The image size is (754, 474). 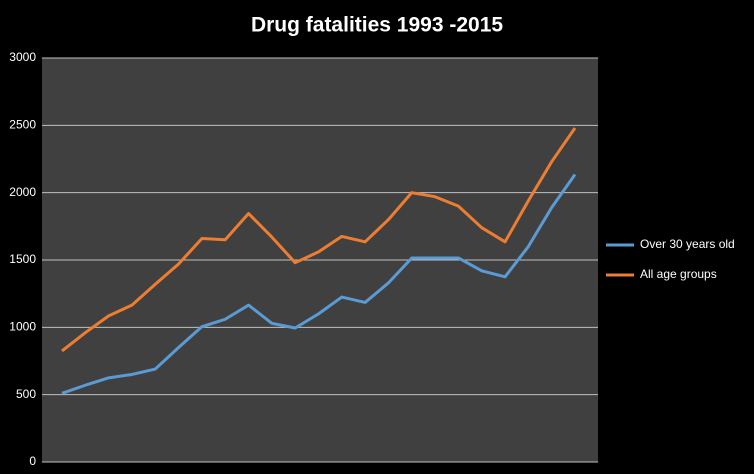 I want to click on y-tick-label: 1000, so click(x=22, y=327).